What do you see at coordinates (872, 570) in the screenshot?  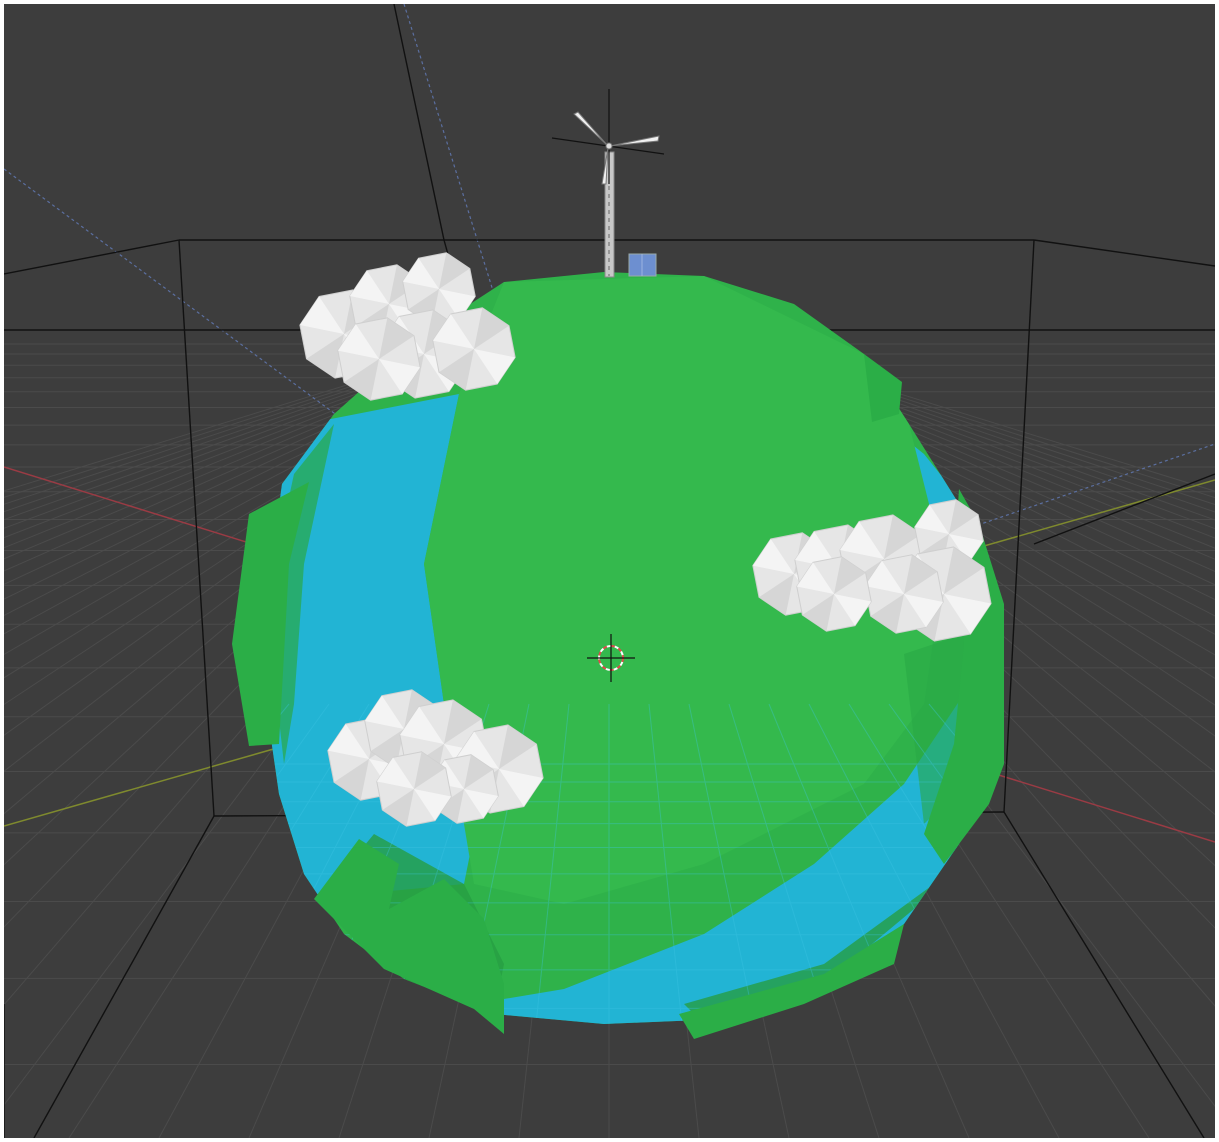 I see `cloud-right` at bounding box center [872, 570].